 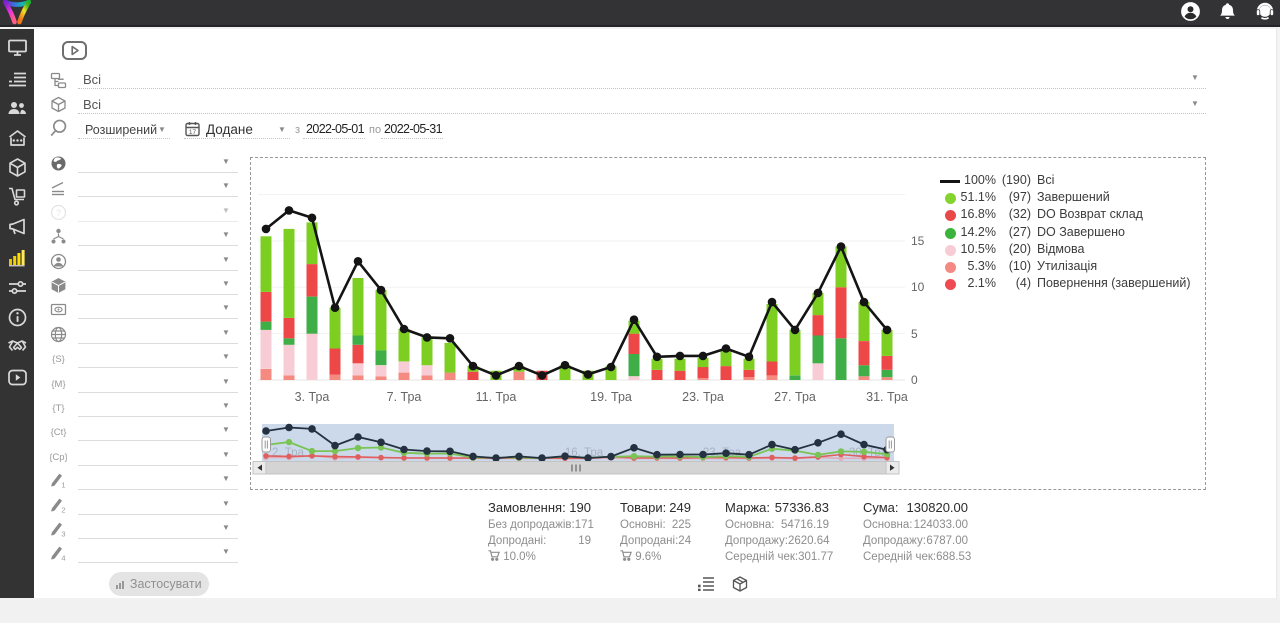 I want to click on svg-text: 10, so click(x=918, y=287).